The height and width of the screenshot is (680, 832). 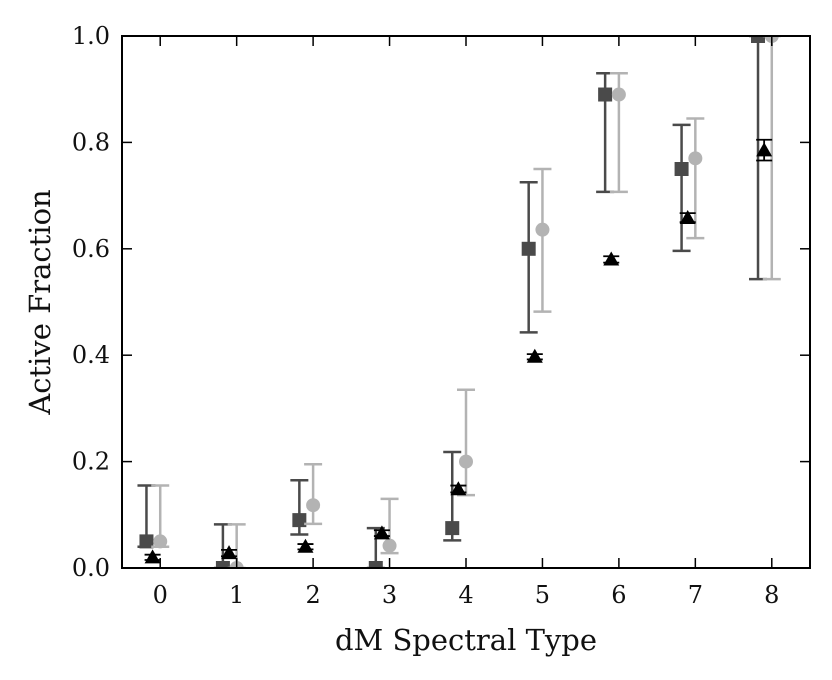 I want to click on y-tick-label: 0.8, so click(x=91, y=142).